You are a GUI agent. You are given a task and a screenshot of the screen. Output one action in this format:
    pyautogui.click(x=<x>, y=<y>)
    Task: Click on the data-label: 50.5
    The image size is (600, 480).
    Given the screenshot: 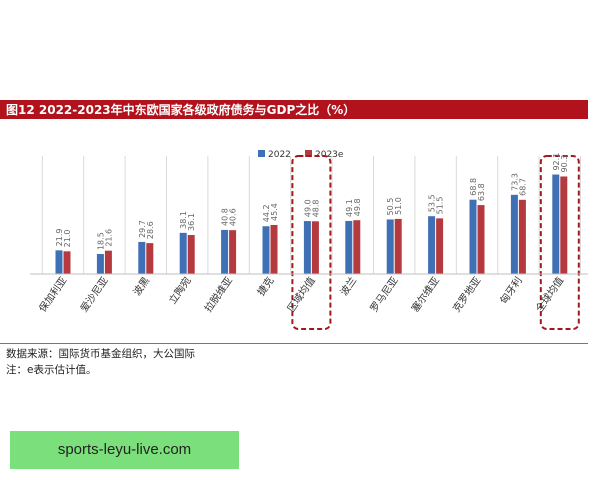 What is the action you would take?
    pyautogui.click(x=390, y=207)
    